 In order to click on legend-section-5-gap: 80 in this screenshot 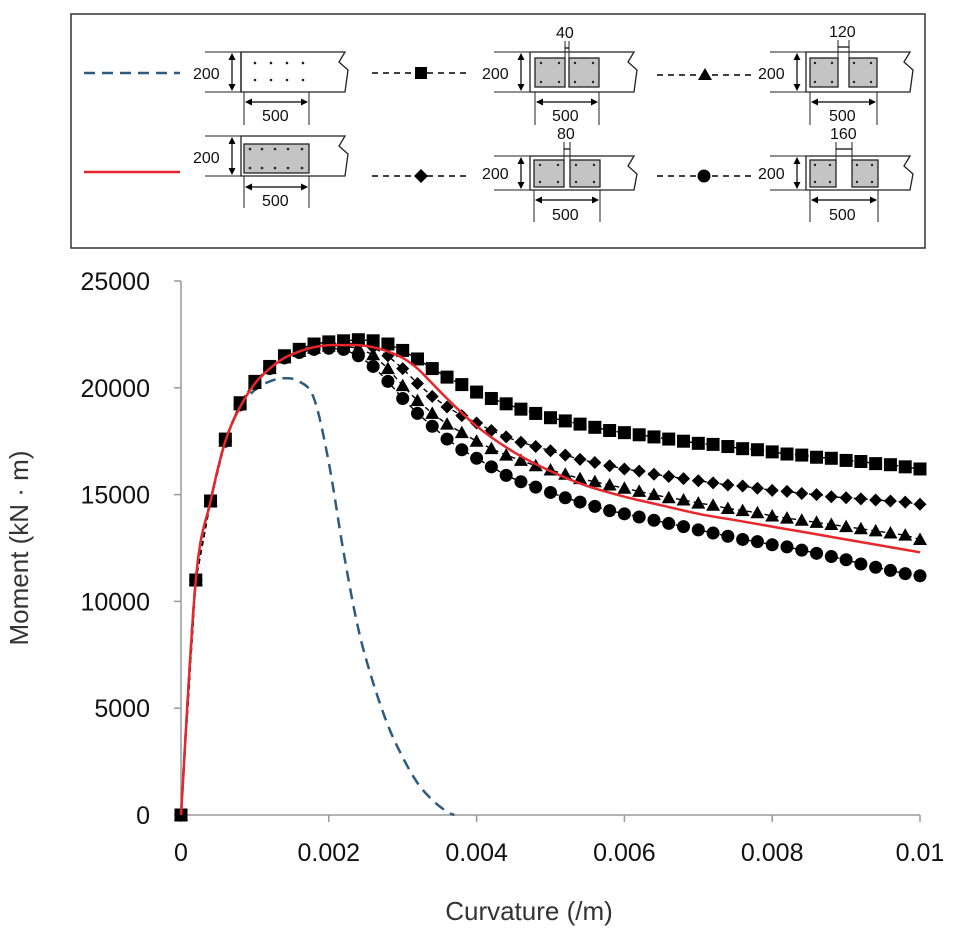, I will do `click(566, 134)`.